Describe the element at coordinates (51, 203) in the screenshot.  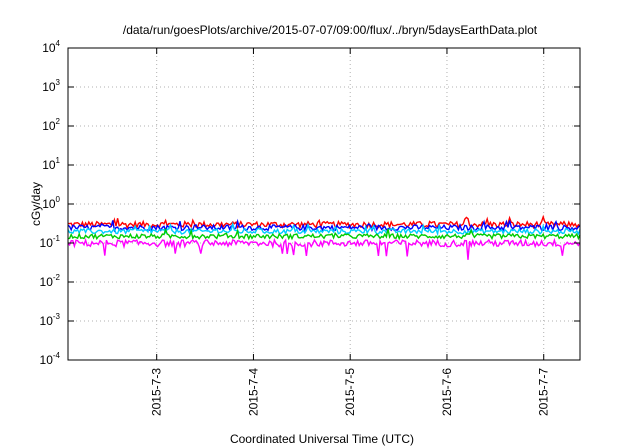
I see `y-tick-label: 10⁰` at that location.